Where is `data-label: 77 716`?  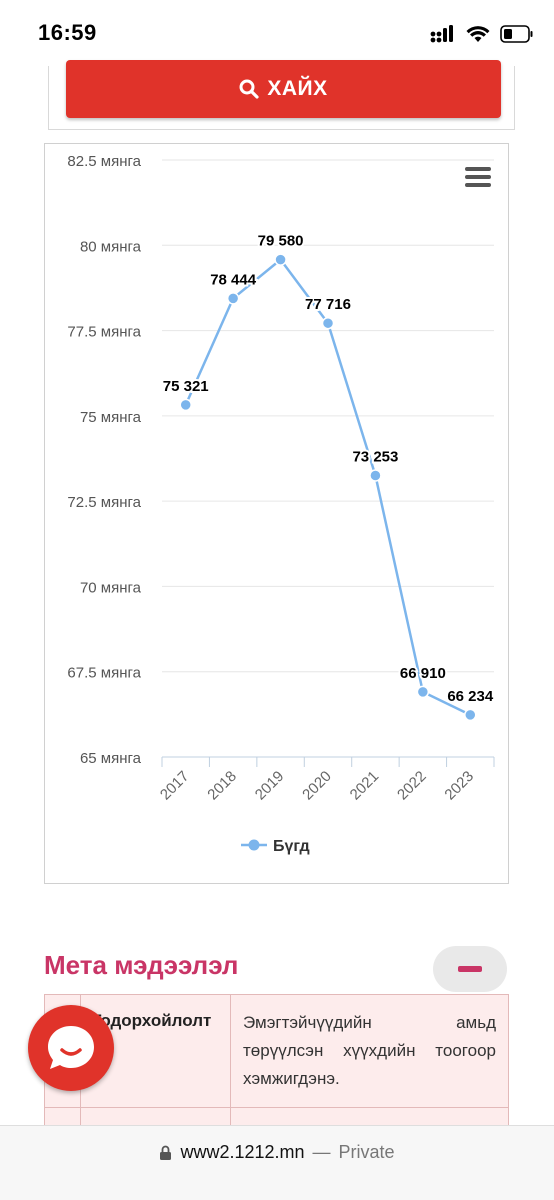
data-label: 77 716 is located at coordinates (328, 304).